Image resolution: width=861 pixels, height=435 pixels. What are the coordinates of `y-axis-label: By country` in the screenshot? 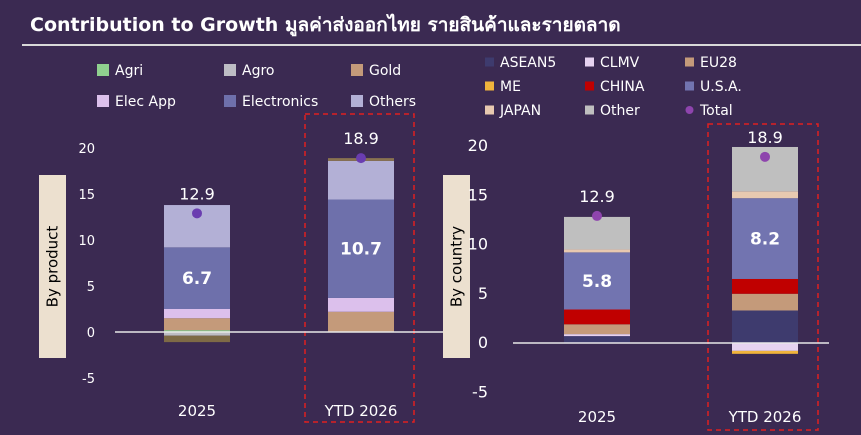 It's located at (457, 266).